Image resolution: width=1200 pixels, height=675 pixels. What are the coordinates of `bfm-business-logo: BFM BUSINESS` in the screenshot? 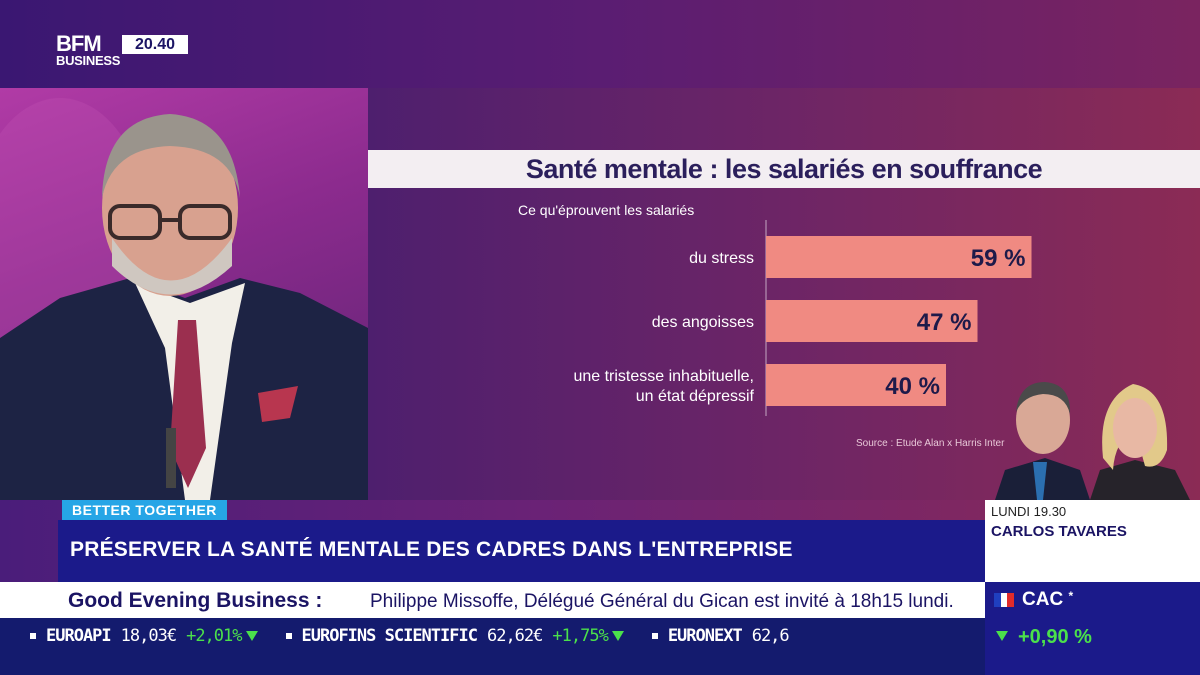 It's located at (88, 49).